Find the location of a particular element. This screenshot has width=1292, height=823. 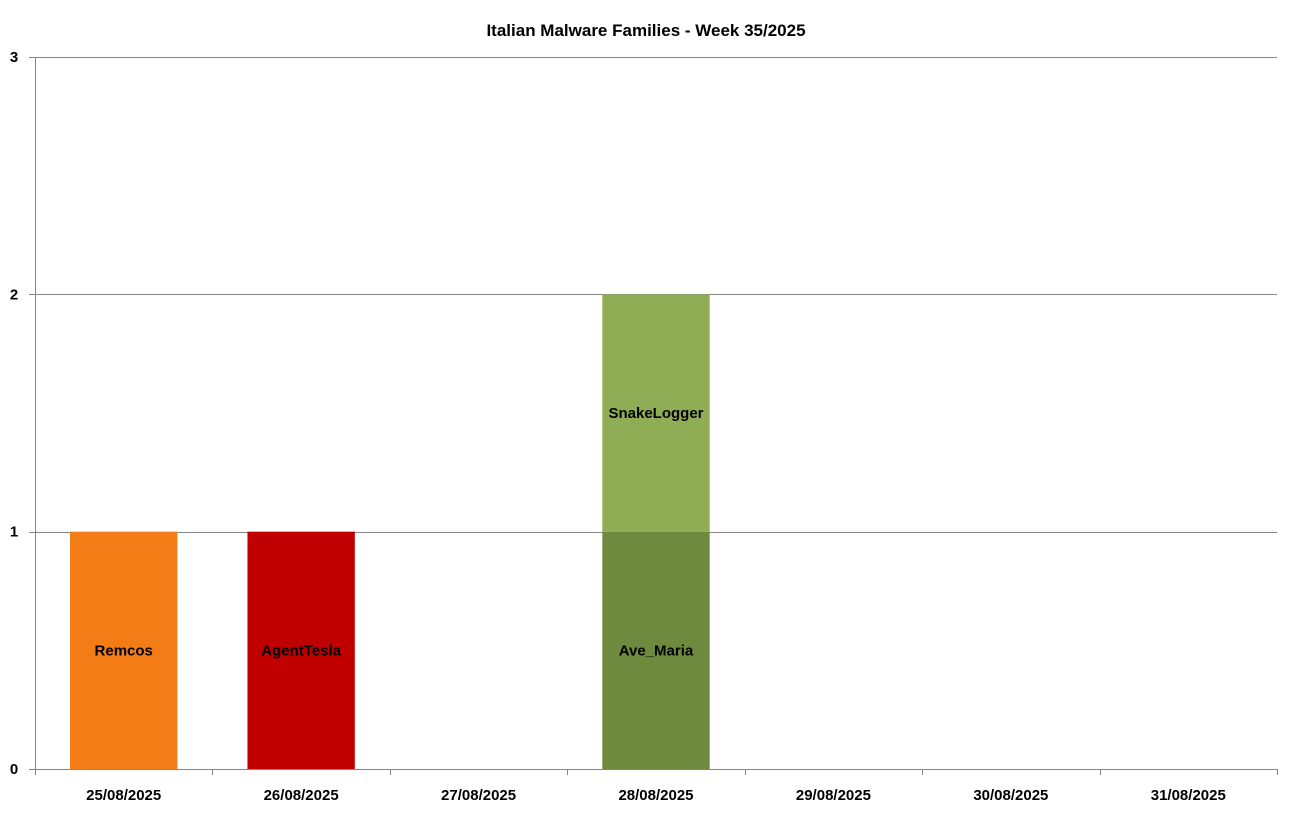

bar-ave-maria is located at coordinates (656, 650).